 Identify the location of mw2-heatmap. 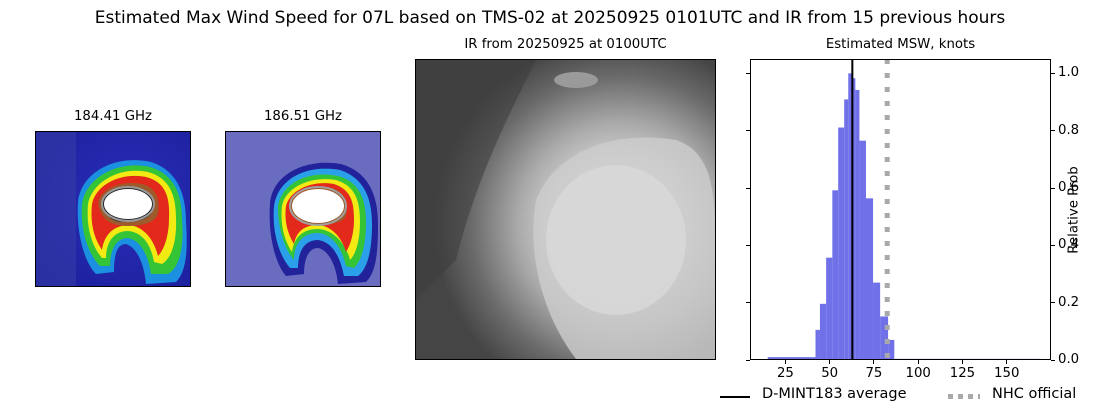
(303, 209).